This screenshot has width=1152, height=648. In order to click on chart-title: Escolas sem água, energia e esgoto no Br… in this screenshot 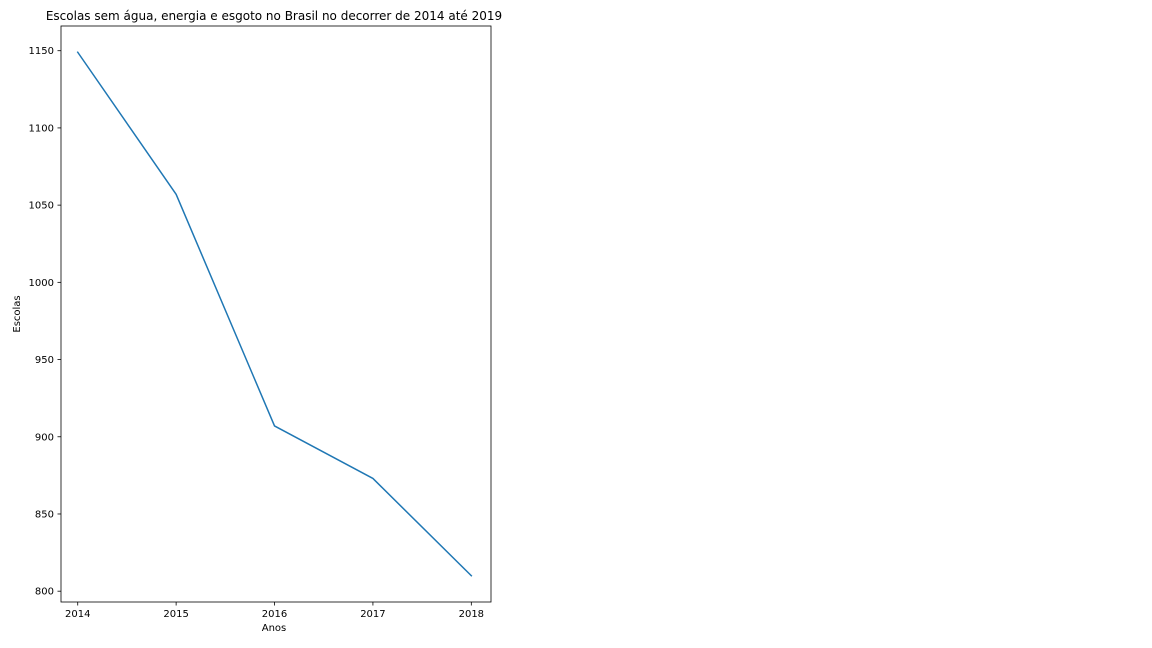, I will do `click(274, 16)`.